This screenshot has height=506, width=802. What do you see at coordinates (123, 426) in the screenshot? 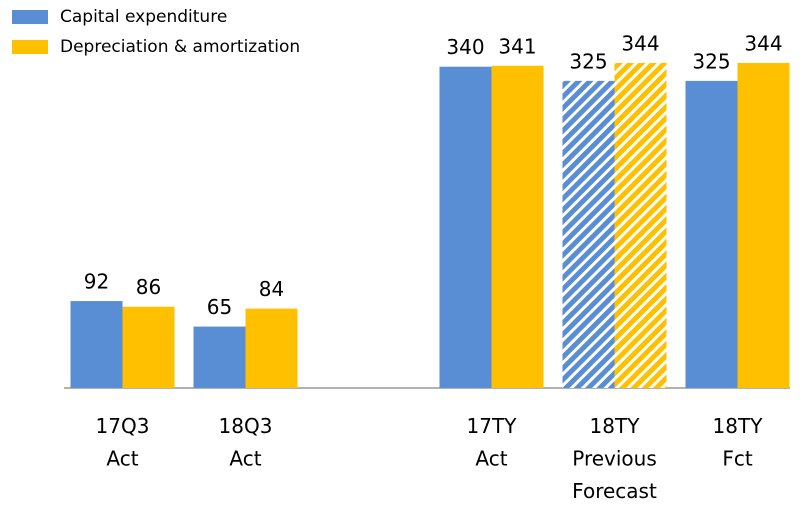
I see `x-tick-label-line: 17Q3` at bounding box center [123, 426].